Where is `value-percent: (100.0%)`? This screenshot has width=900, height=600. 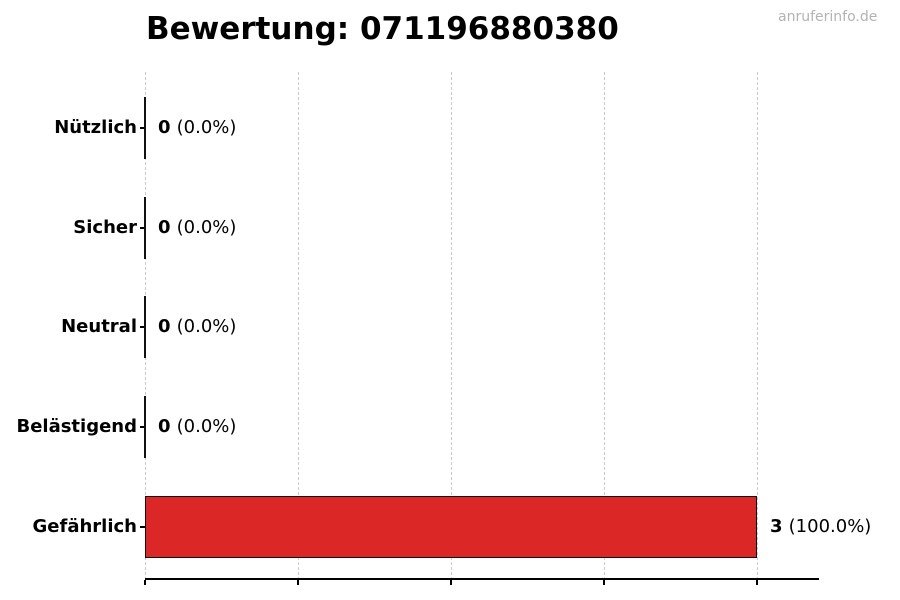 value-percent: (100.0%) is located at coordinates (830, 526).